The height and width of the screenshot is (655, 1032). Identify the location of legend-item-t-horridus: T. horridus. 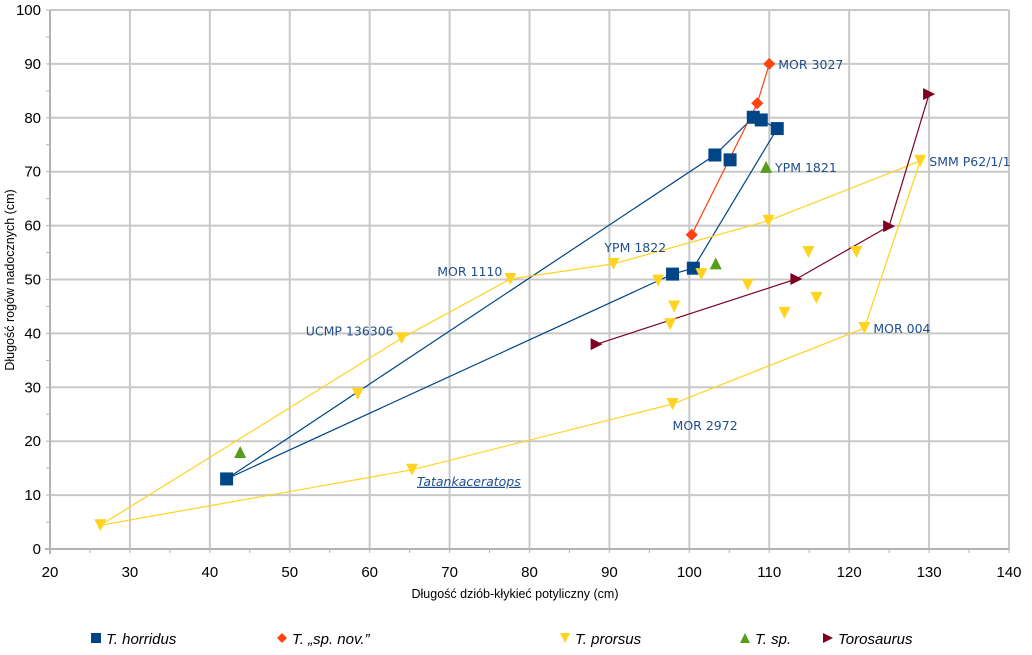
(134, 639).